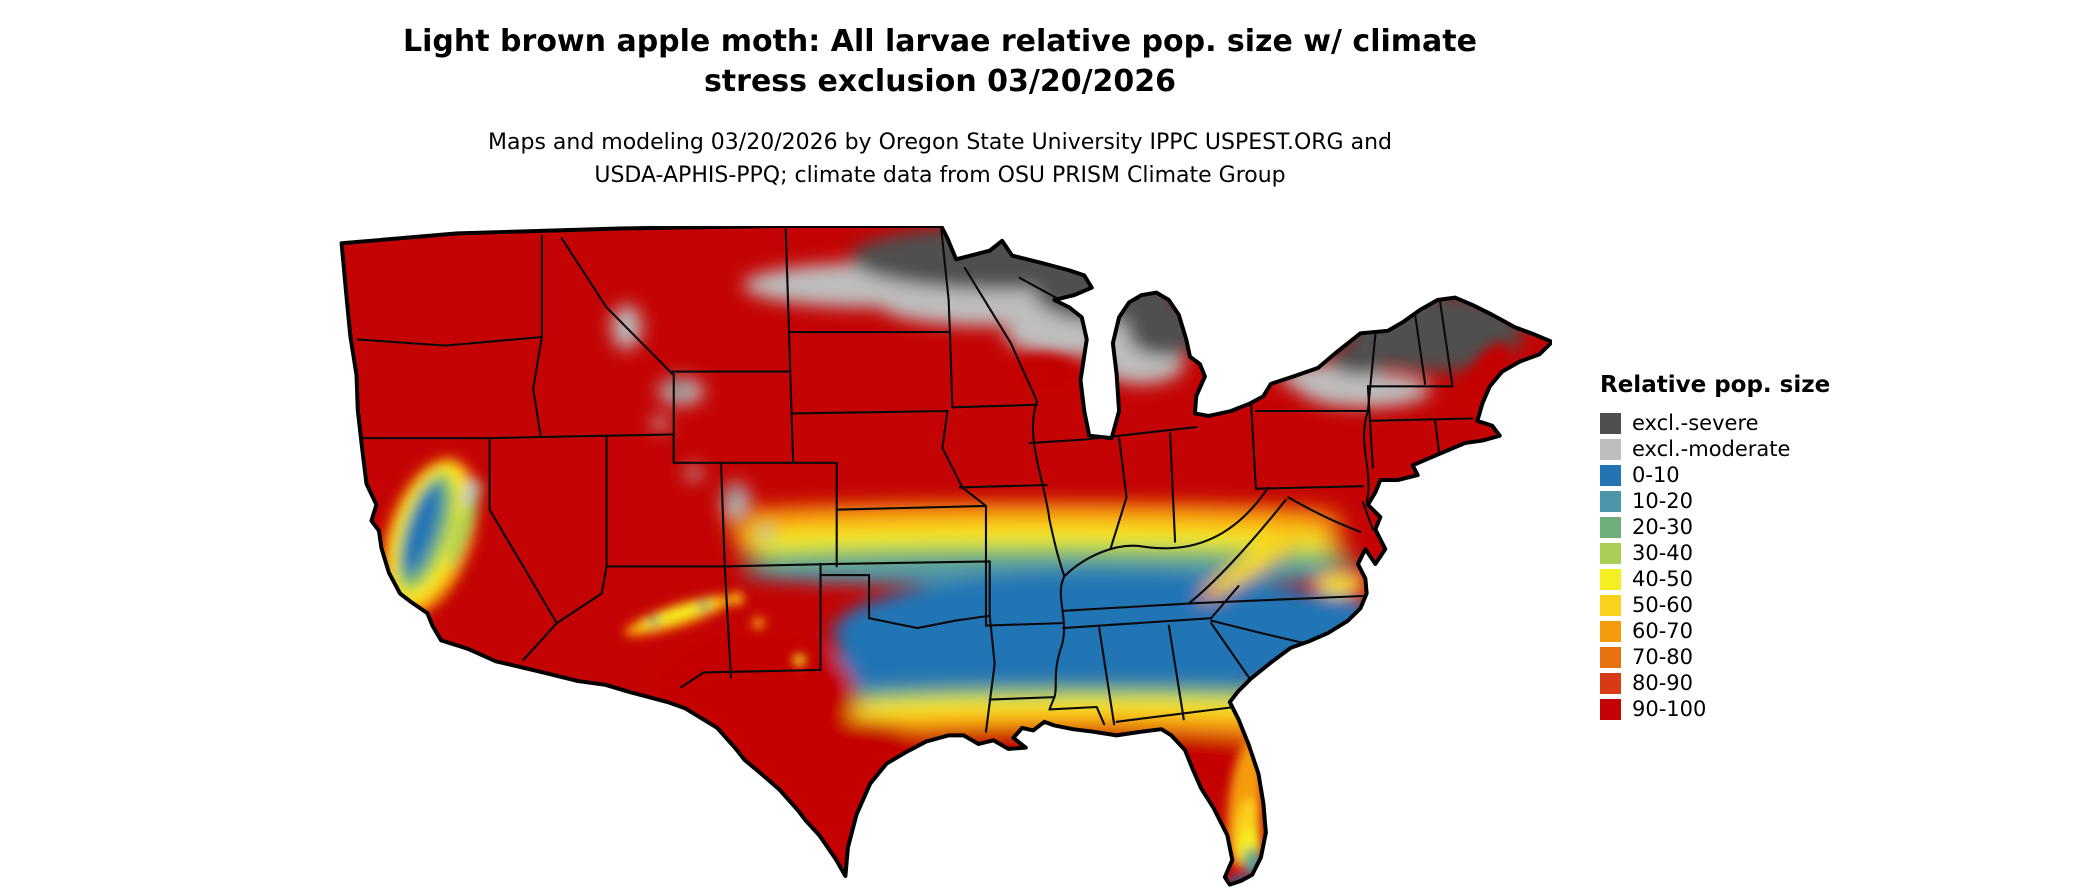  I want to click on legend-item: 70-80, so click(1715, 657).